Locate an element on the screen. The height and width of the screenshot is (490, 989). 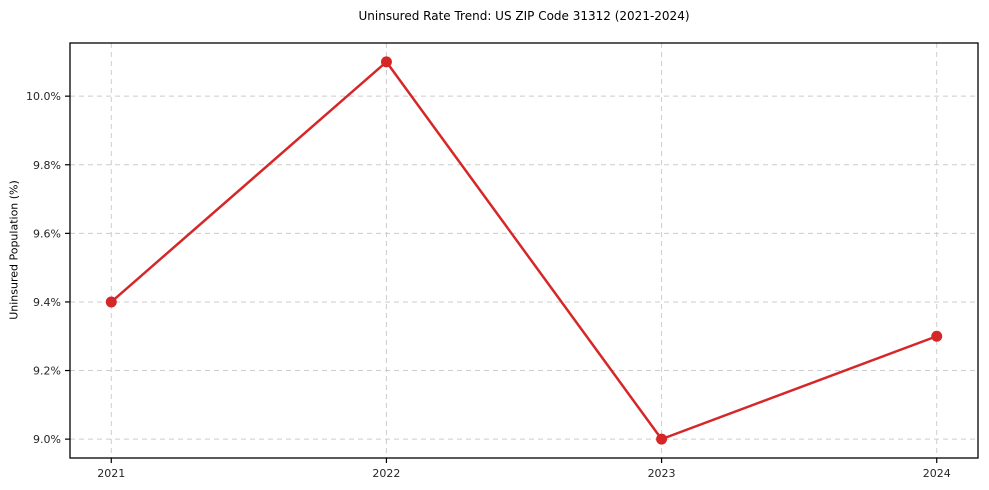
y-tick-label: 10.0% is located at coordinates (43, 96).